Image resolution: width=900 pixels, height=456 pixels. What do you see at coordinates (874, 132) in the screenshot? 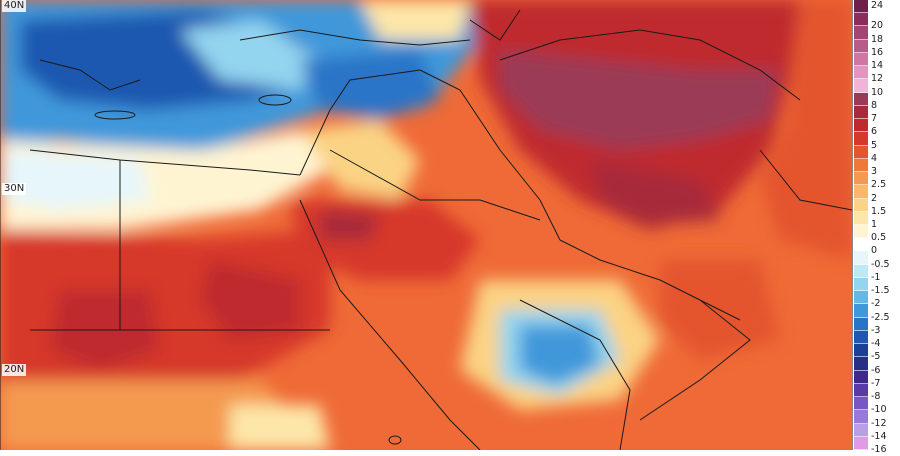
I see `legend-label: 6` at bounding box center [874, 132].